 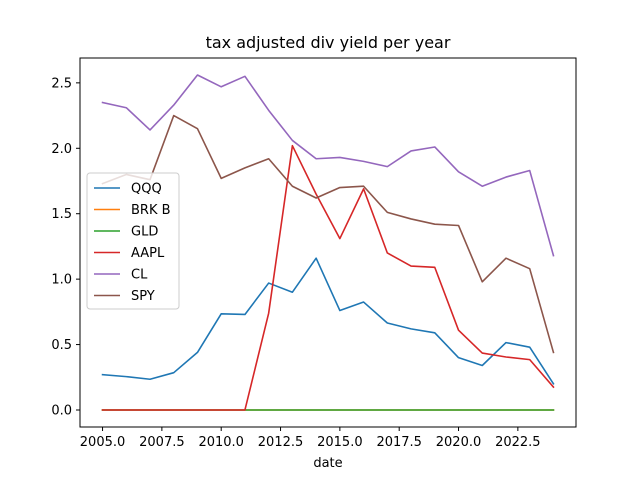 What do you see at coordinates (103, 442) in the screenshot?
I see `x-tick-label: 2005.0` at bounding box center [103, 442].